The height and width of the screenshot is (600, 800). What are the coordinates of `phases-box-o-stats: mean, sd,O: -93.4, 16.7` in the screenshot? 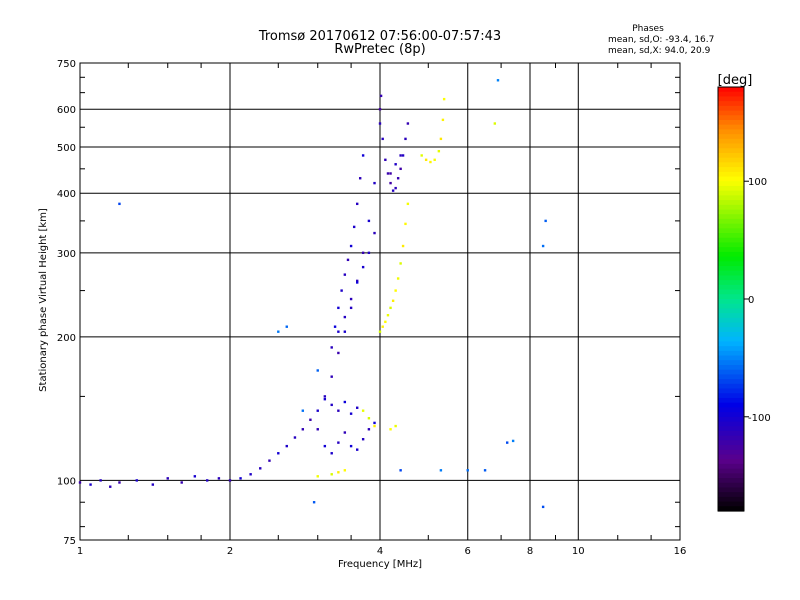 It's located at (661, 40).